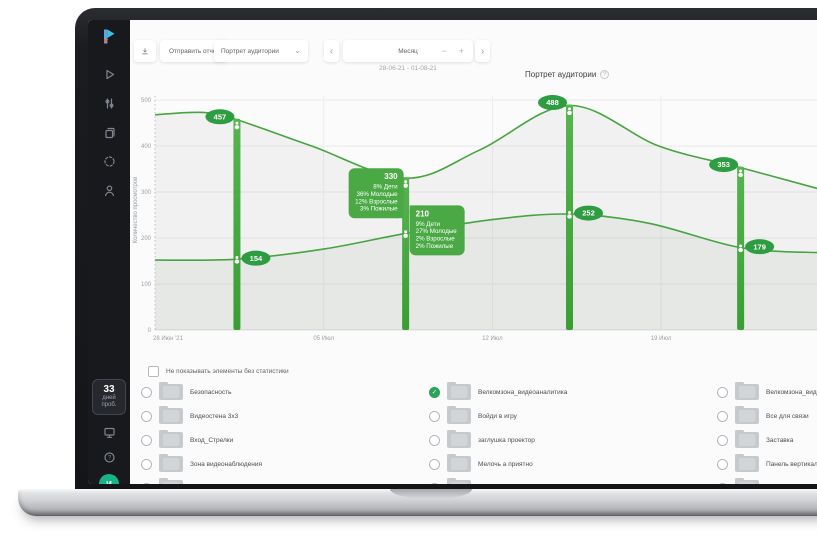 The height and width of the screenshot is (536, 817). I want to click on list-item: Велкомзона_видеоаналитика, so click(767, 392).